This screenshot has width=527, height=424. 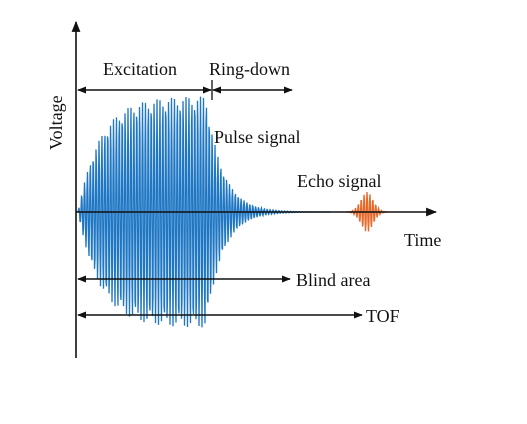 What do you see at coordinates (383, 316) in the screenshot?
I see `tof-label: TOF` at bounding box center [383, 316].